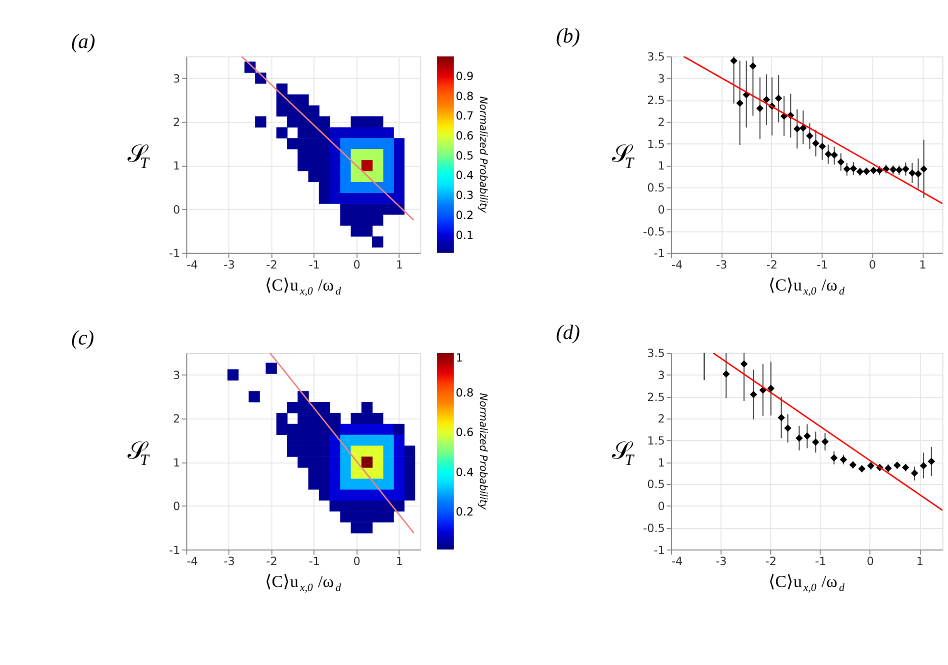  I want to click on color-bar-label: 1, so click(459, 357).